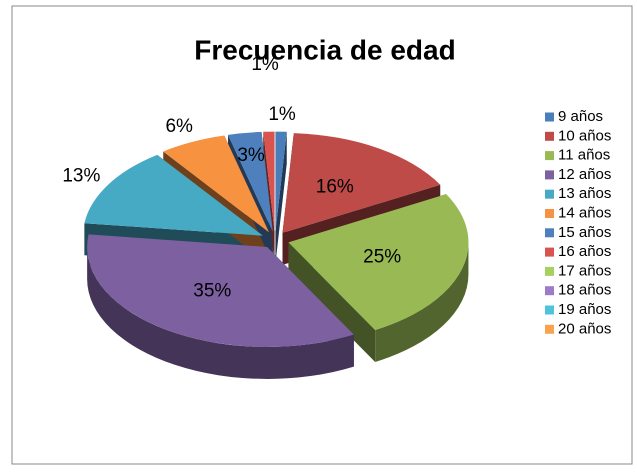  I want to click on data-label: 3%, so click(251, 155).